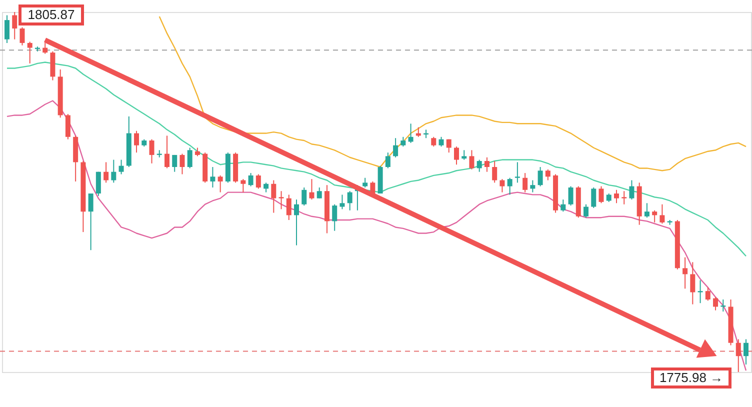 The image size is (752, 407). Describe the element at coordinates (691, 377) in the screenshot. I see `annotation: 1775.98 →` at that location.